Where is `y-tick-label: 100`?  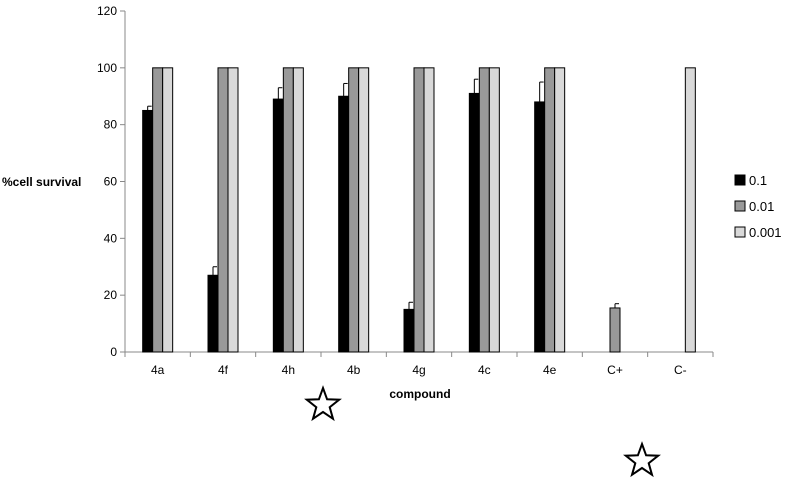 y-tick-label: 100 is located at coordinates (107, 68).